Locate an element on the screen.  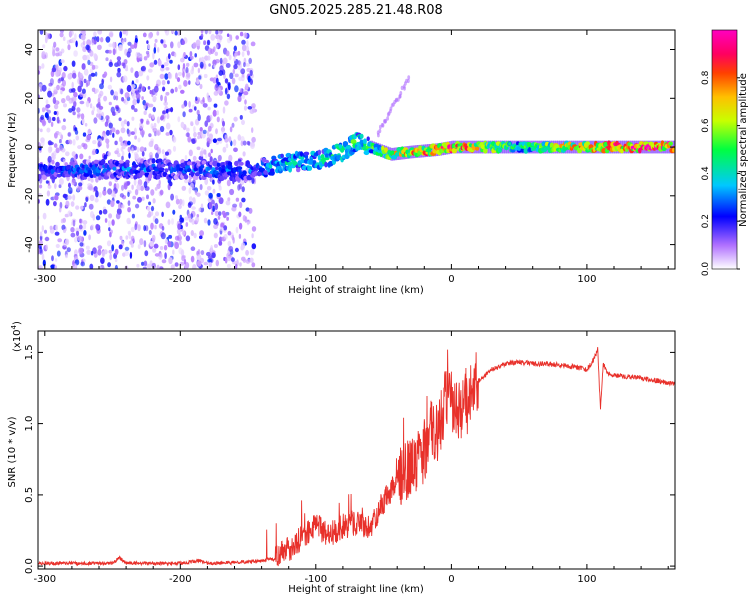
y-tick-label: 0.0 is located at coordinates (29, 566).